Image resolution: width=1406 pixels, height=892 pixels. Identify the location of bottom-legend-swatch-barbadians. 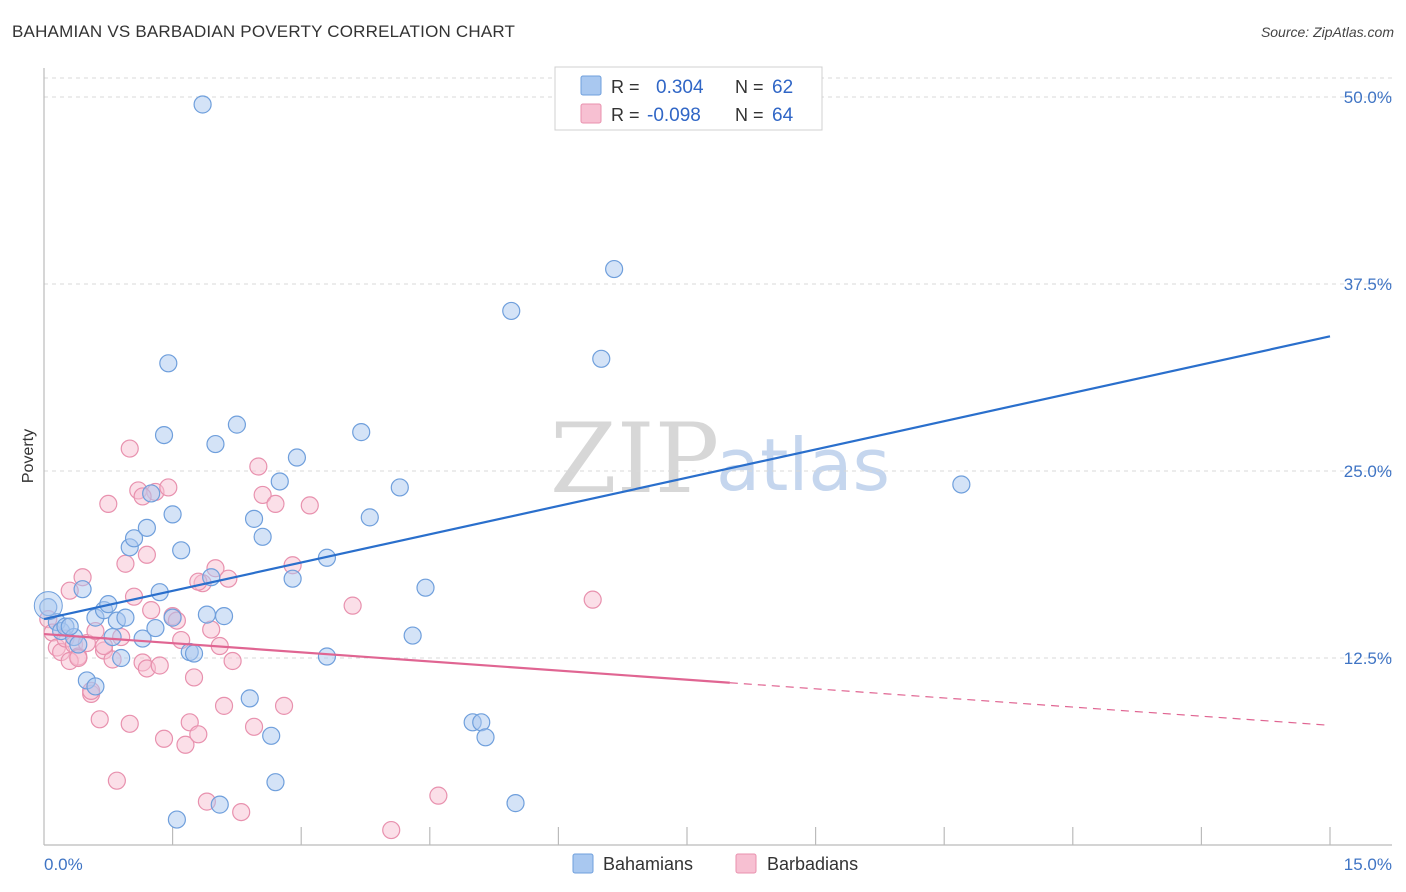
(746, 863).